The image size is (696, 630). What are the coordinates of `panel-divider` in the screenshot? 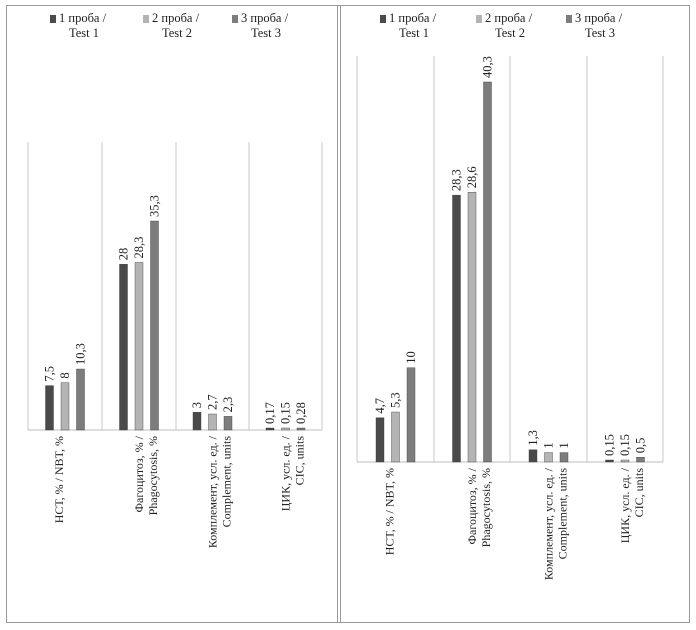 It's located at (339, 314).